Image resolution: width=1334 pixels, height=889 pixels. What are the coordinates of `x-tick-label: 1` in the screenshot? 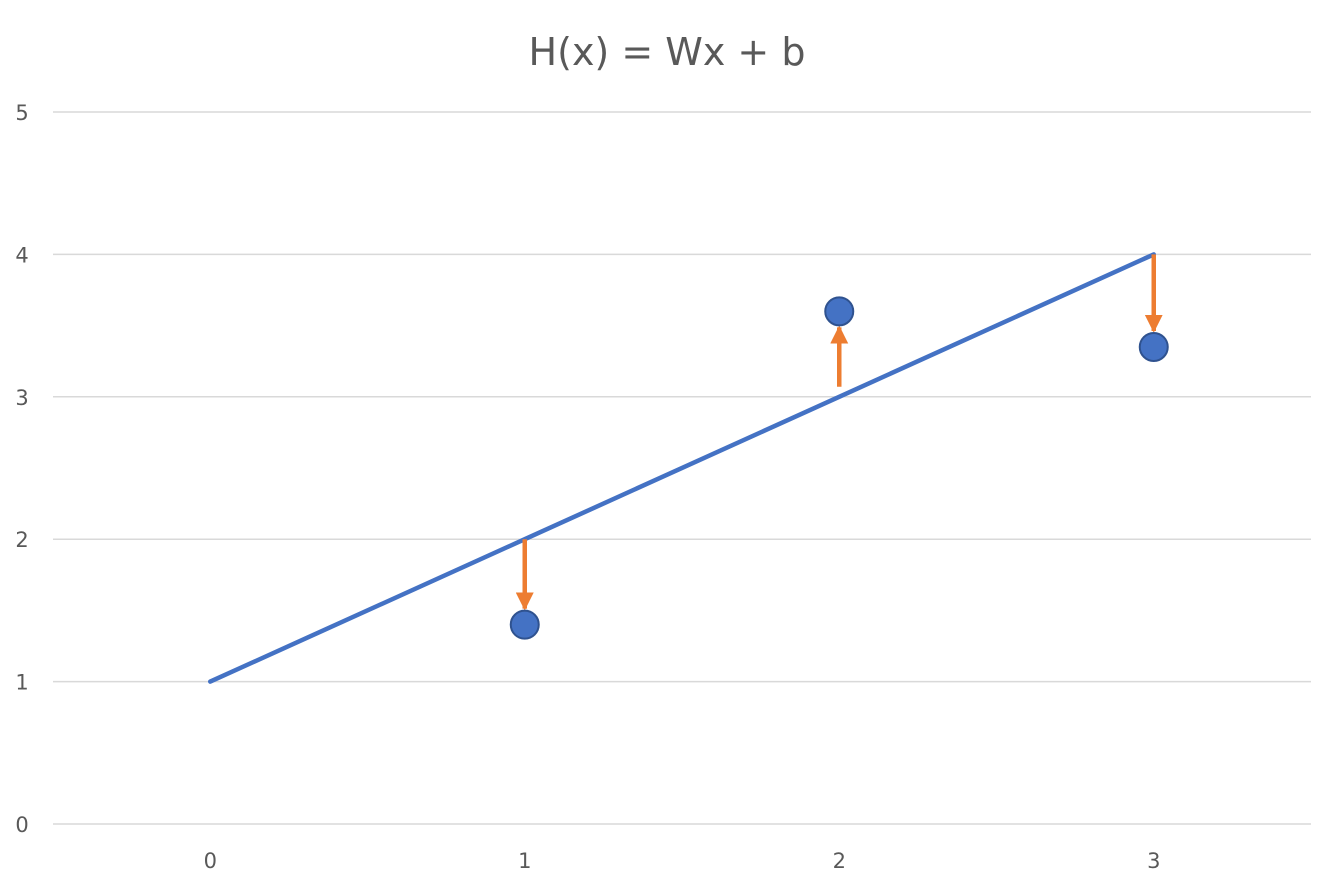 It's located at (524, 861).